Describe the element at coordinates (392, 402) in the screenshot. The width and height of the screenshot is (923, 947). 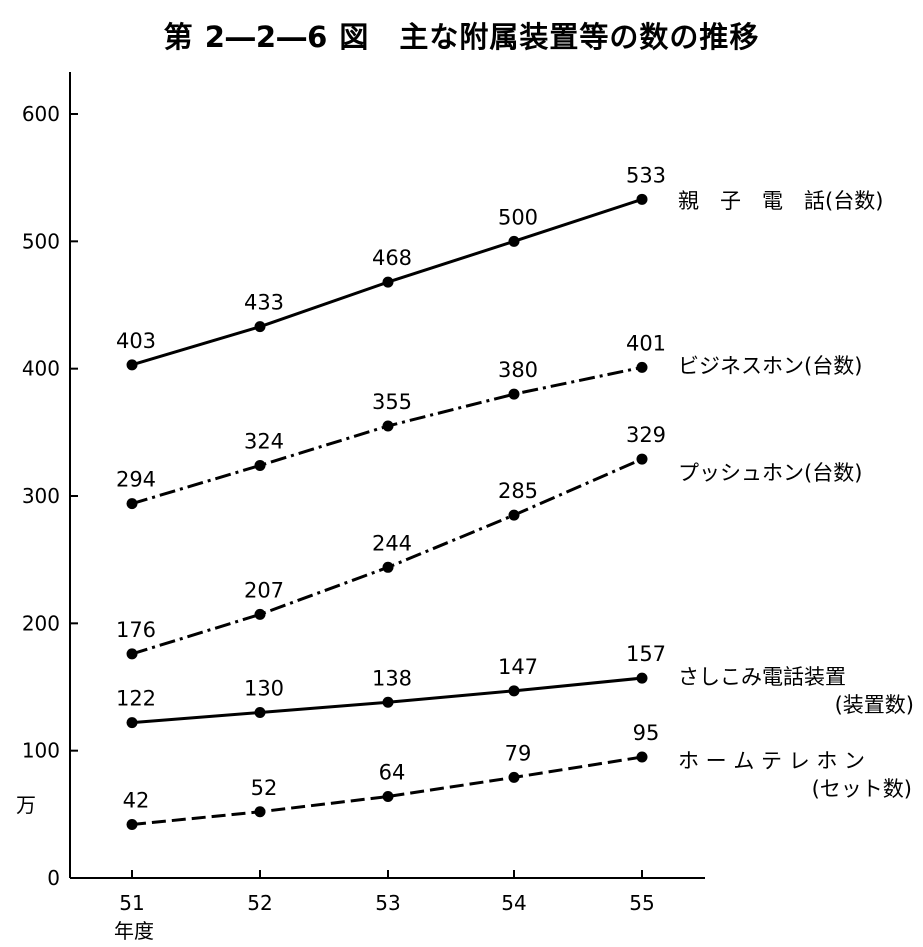
I see `data-label: 355` at that location.